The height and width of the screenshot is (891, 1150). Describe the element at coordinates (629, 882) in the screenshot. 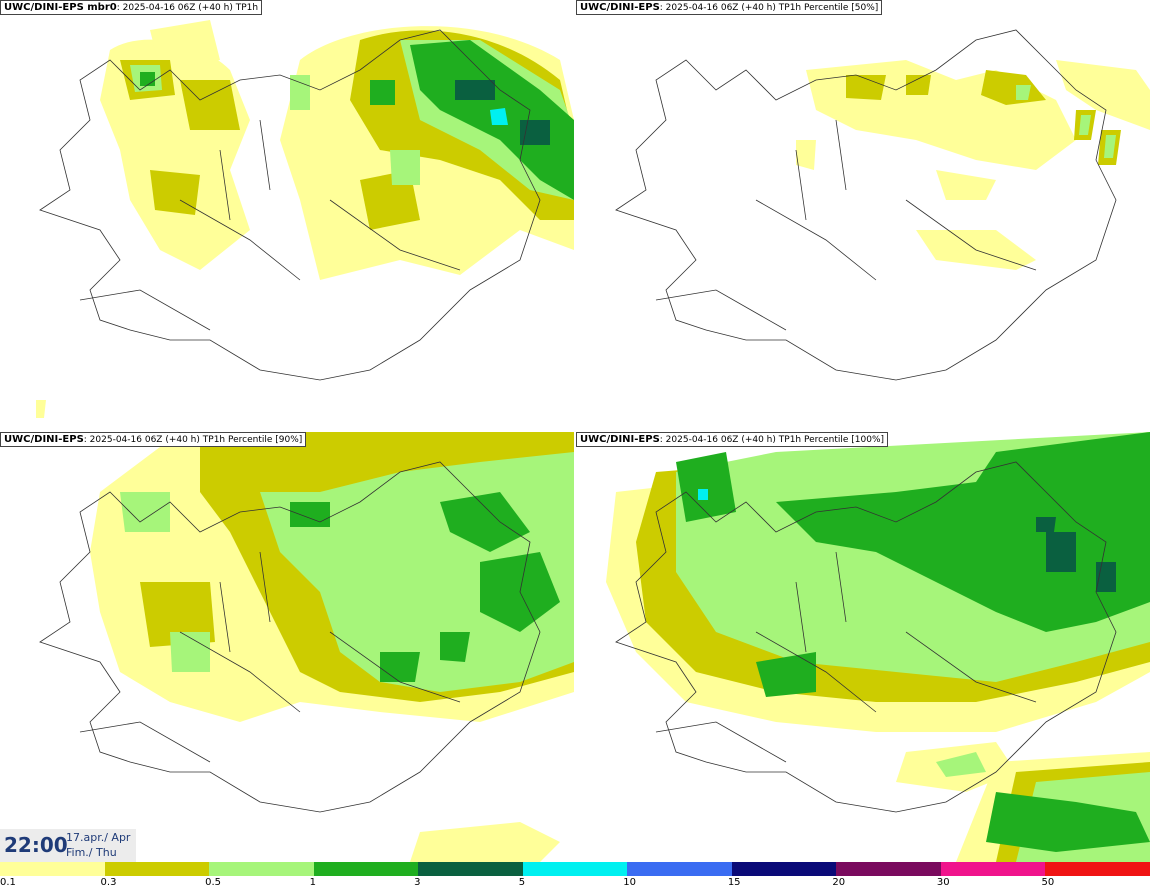

I see `colorbar-tick-label: 10` at that location.